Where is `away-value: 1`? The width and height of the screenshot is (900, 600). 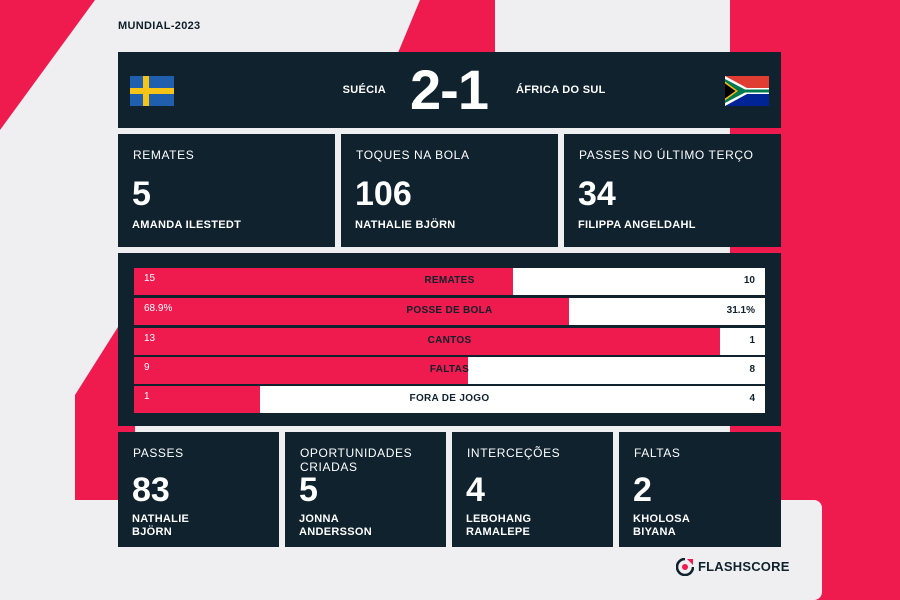 away-value: 1 is located at coordinates (752, 340).